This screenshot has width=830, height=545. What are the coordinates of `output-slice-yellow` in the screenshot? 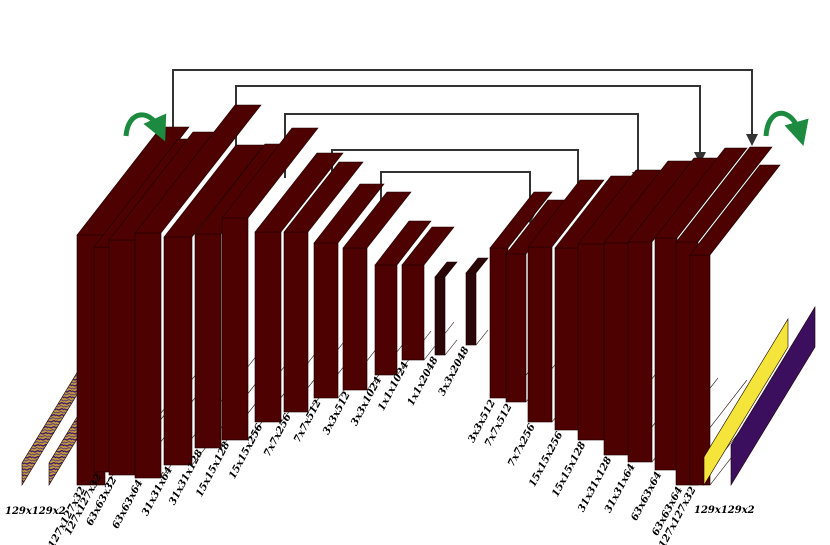 It's located at (746, 402).